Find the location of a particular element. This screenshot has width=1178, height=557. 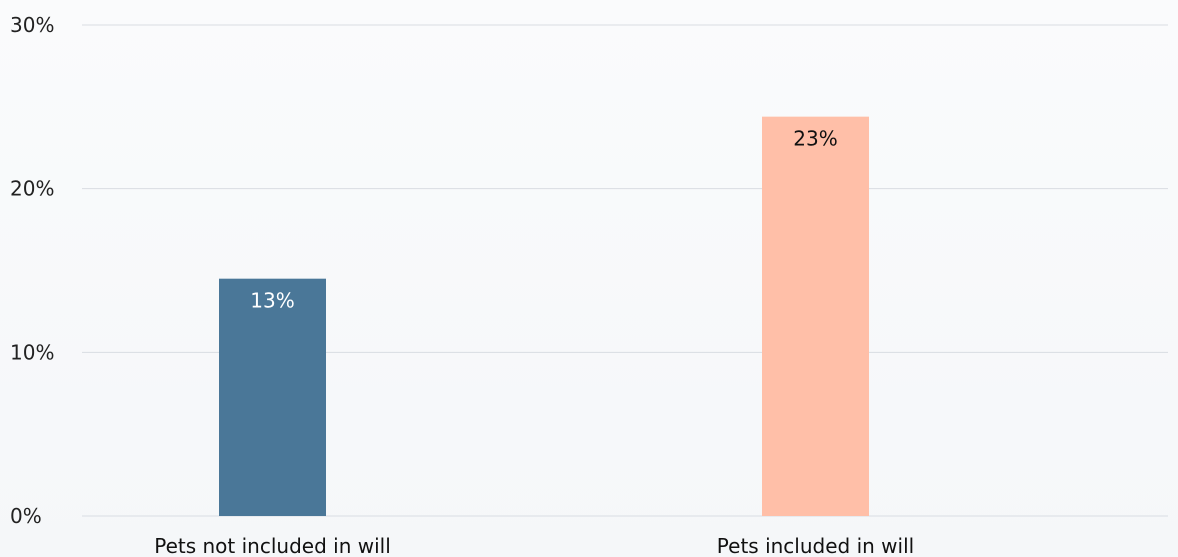

x-tick-label: Pets not included in will is located at coordinates (272, 545).